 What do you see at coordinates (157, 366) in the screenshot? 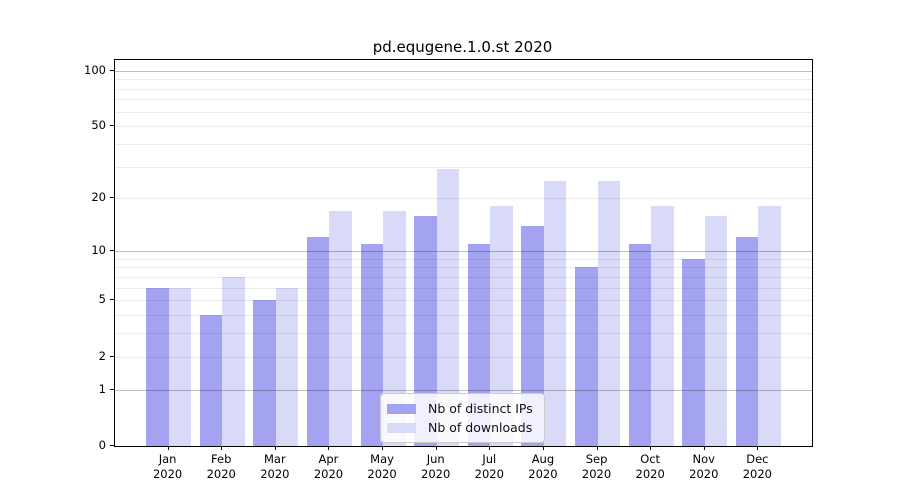
I see `bar-distinct-ips-jan` at bounding box center [157, 366].